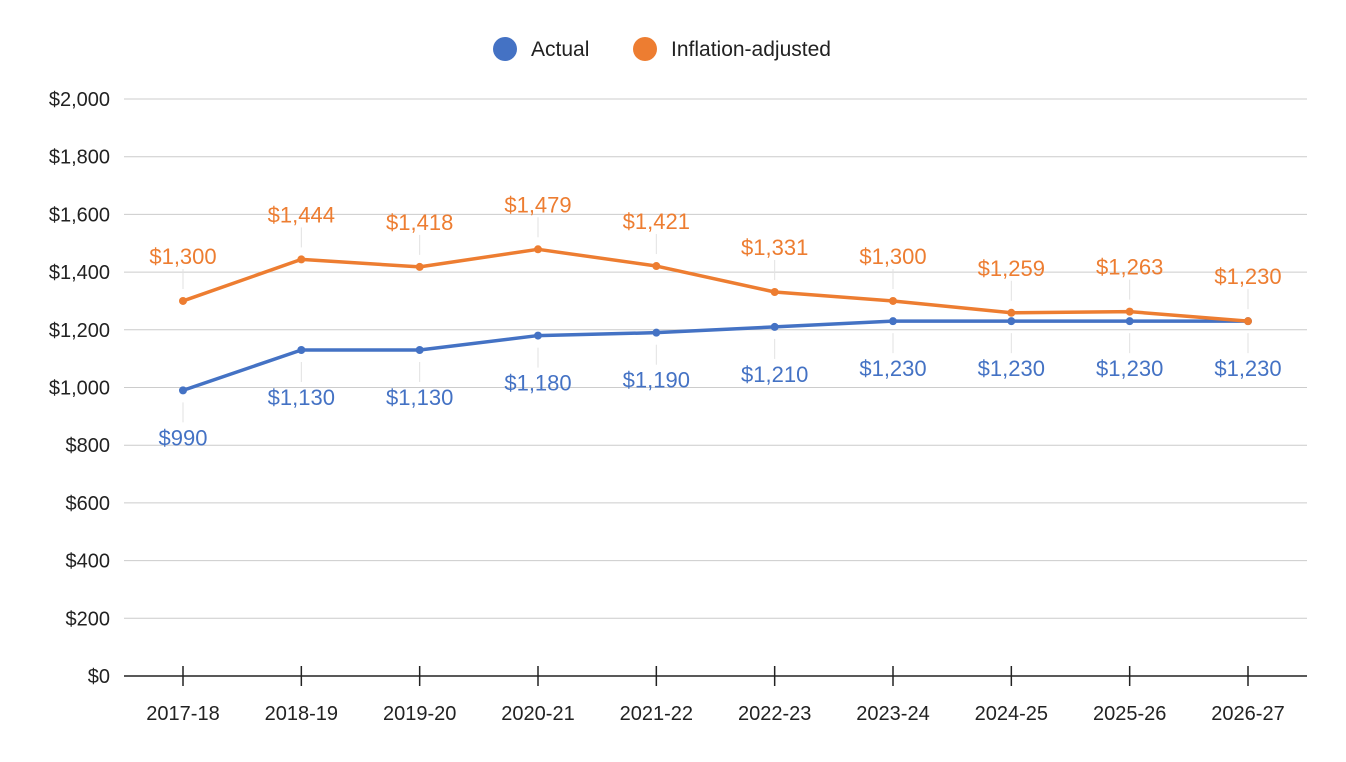  I want to click on y-tick-label: $600, so click(88, 504).